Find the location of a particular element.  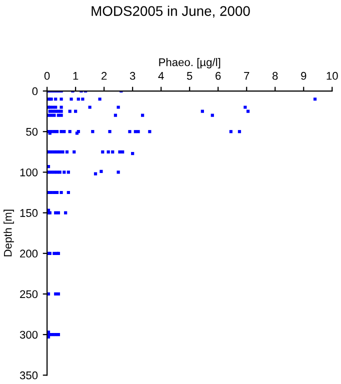

x-tick-label: 6 is located at coordinates (218, 76).